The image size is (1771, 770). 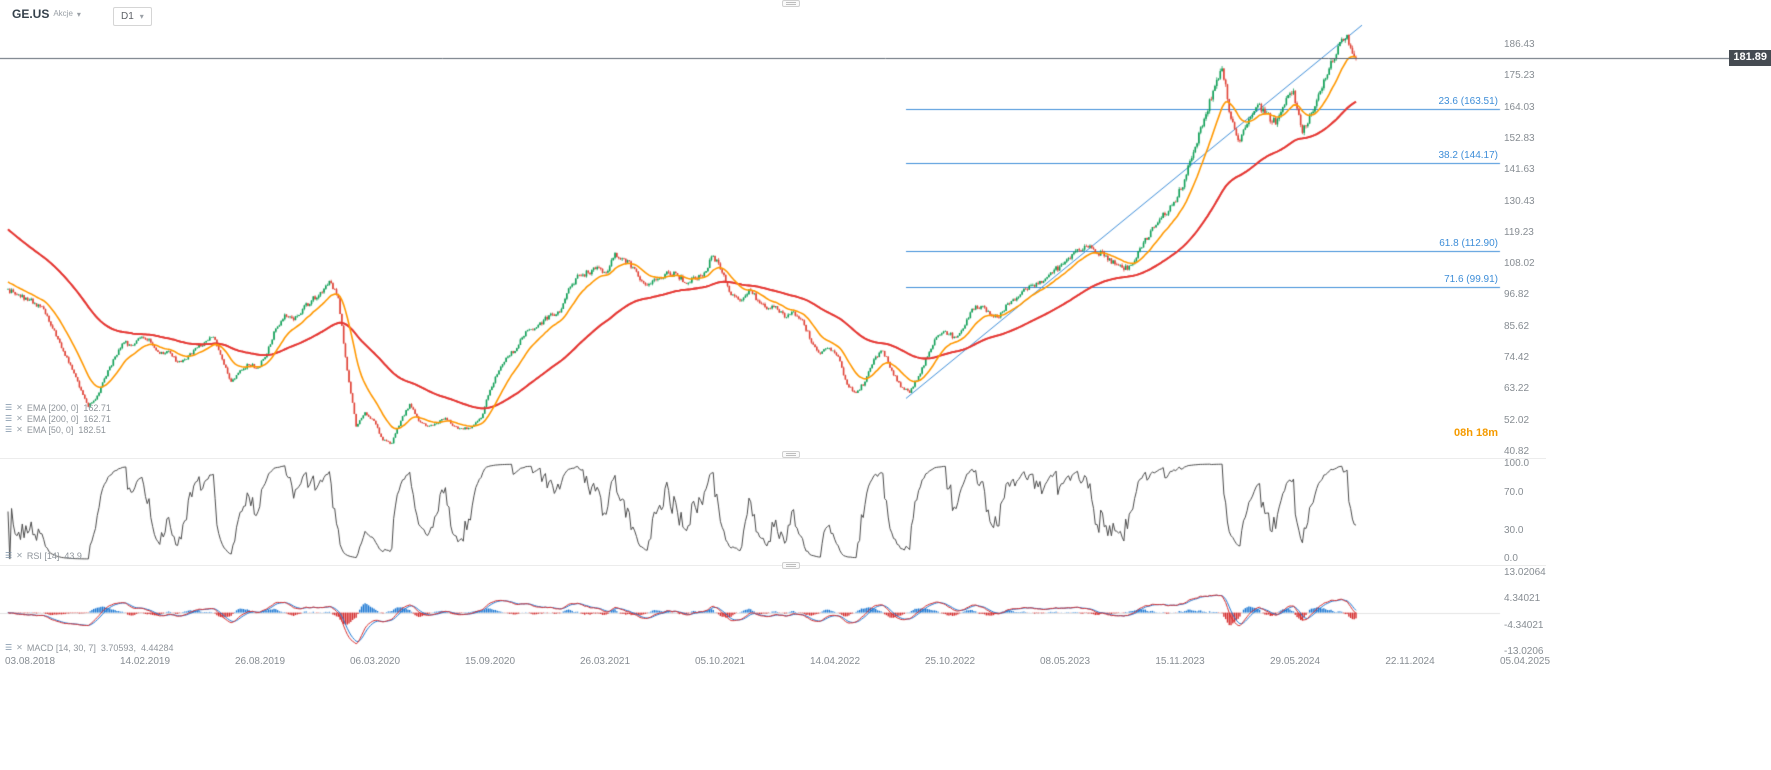 What do you see at coordinates (1514, 530) in the screenshot?
I see `rsi-axis-label: 30.0` at bounding box center [1514, 530].